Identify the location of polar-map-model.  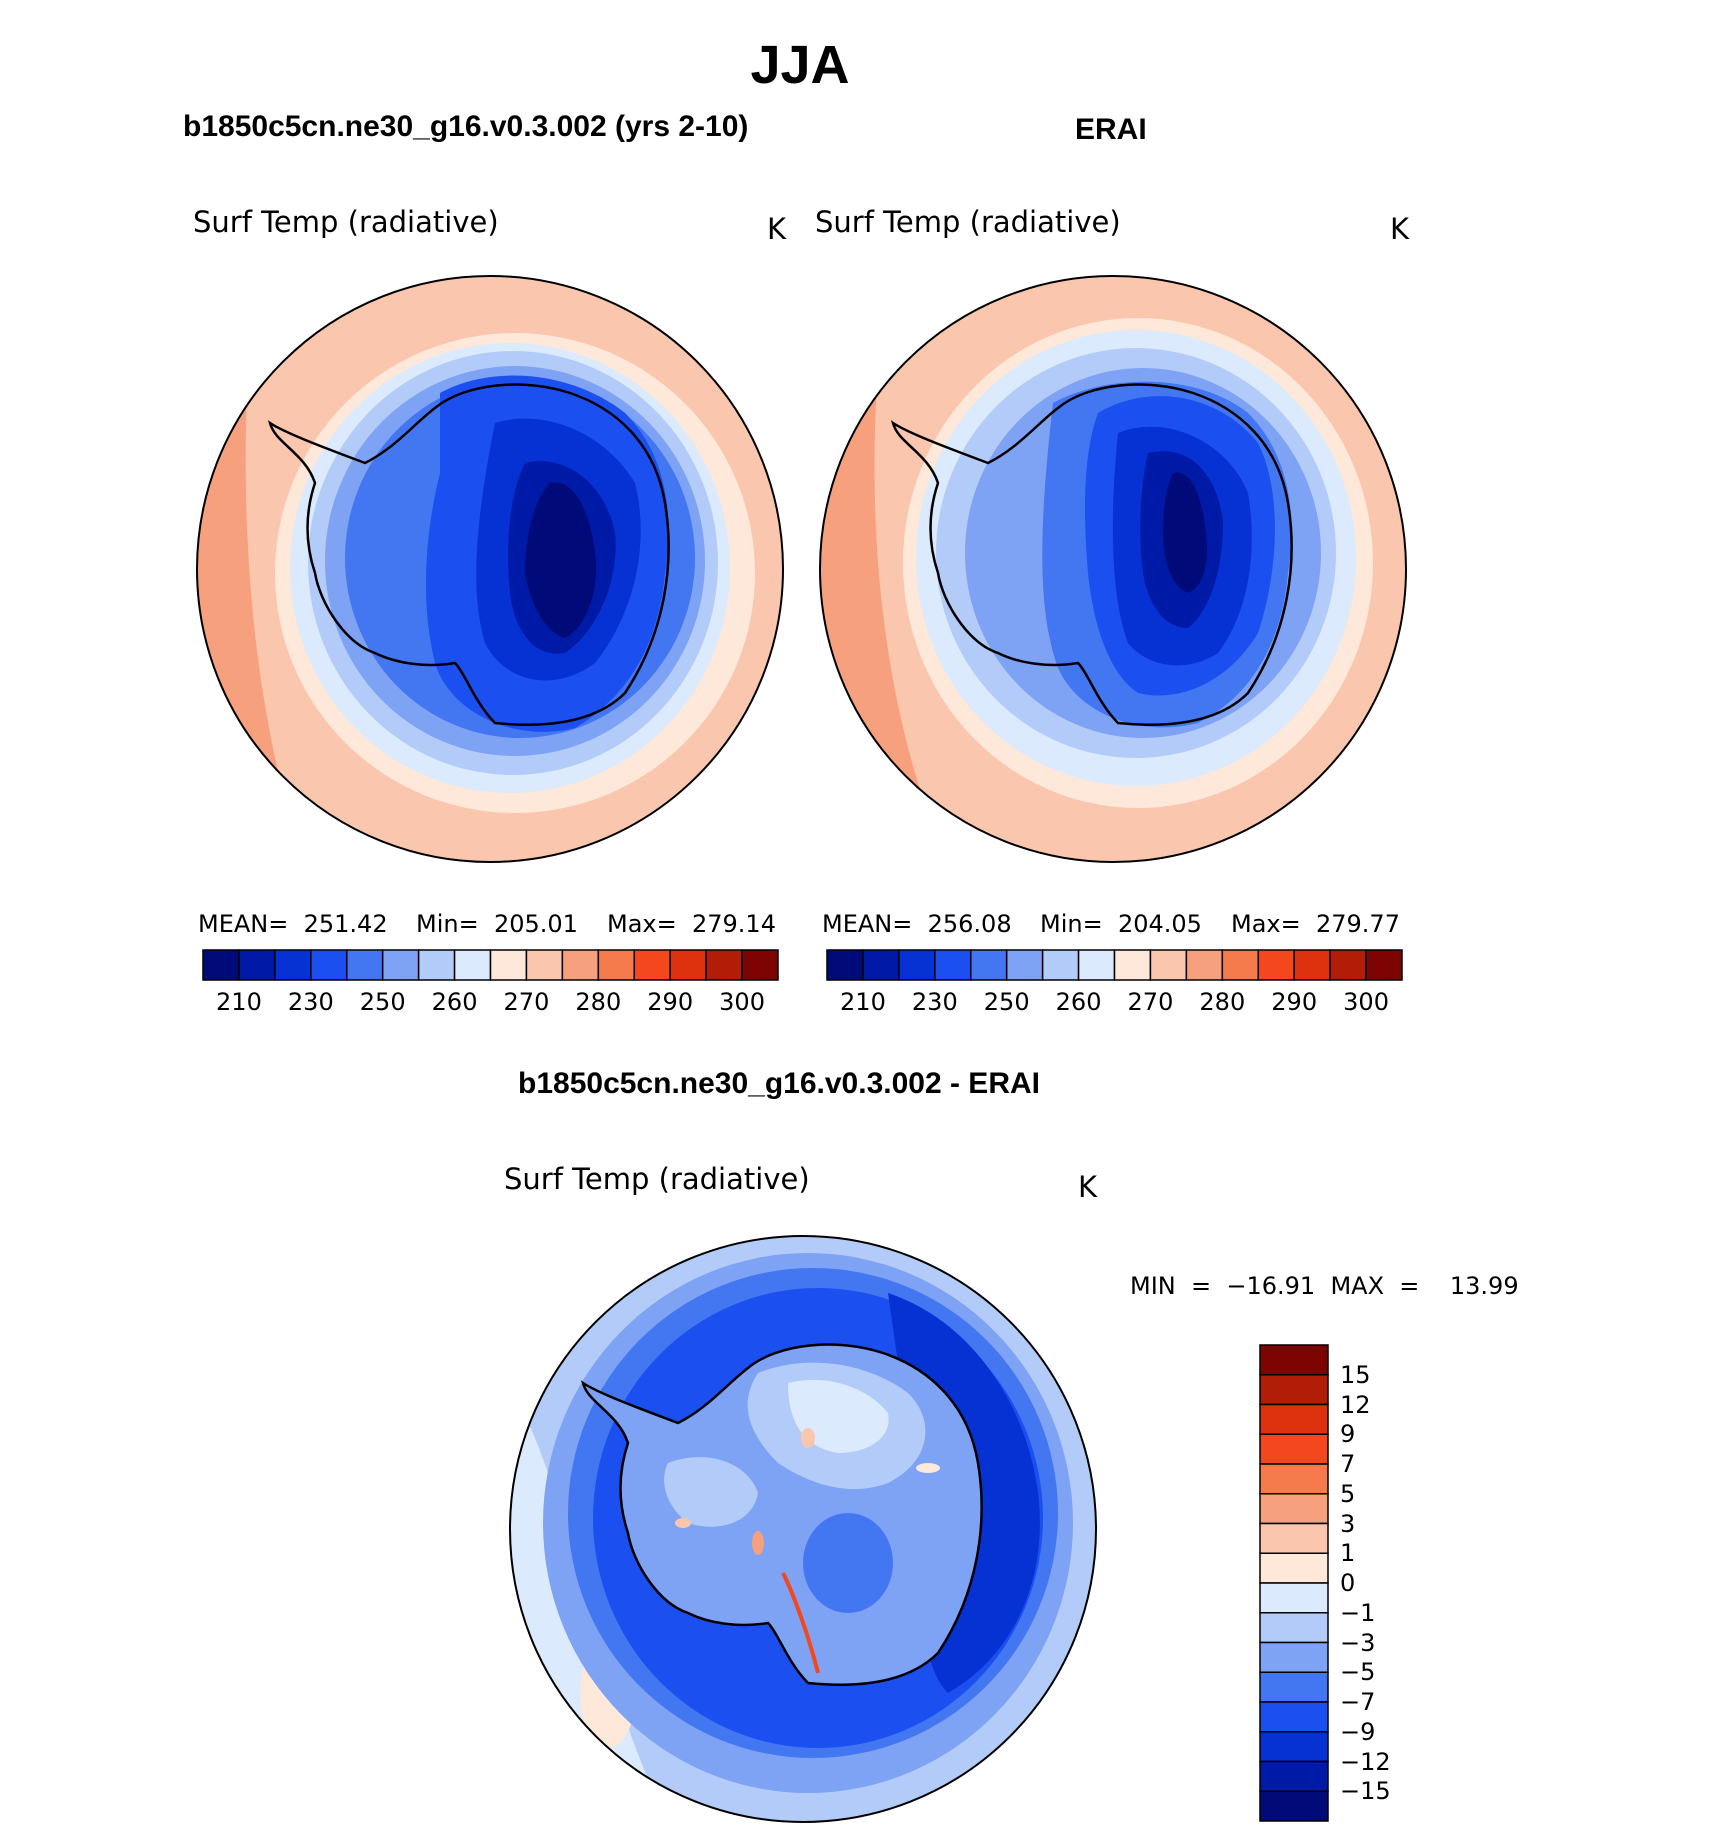
(490, 569).